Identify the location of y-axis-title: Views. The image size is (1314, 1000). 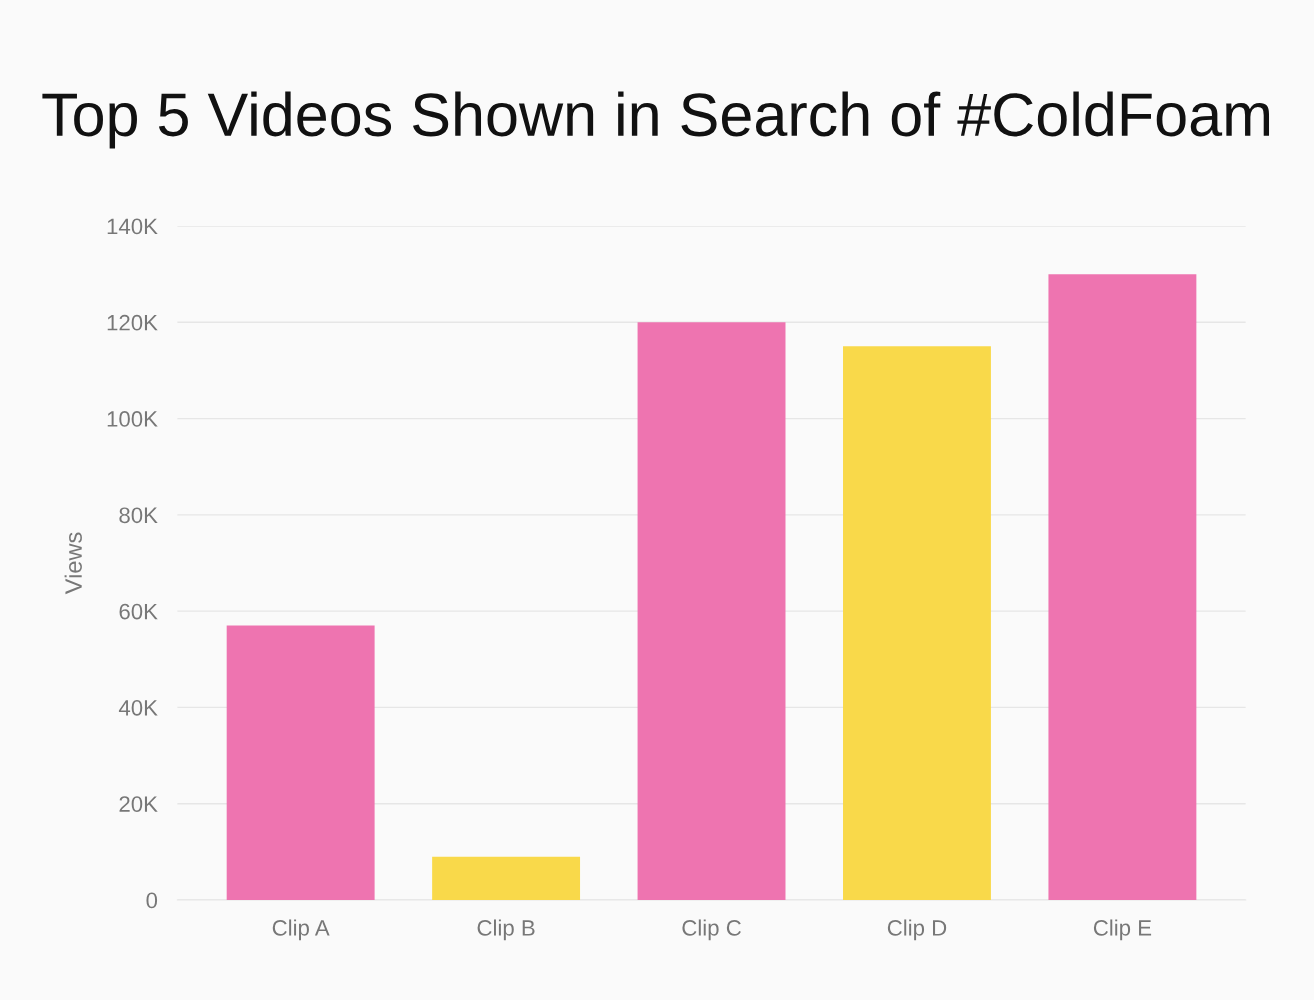
(73, 563).